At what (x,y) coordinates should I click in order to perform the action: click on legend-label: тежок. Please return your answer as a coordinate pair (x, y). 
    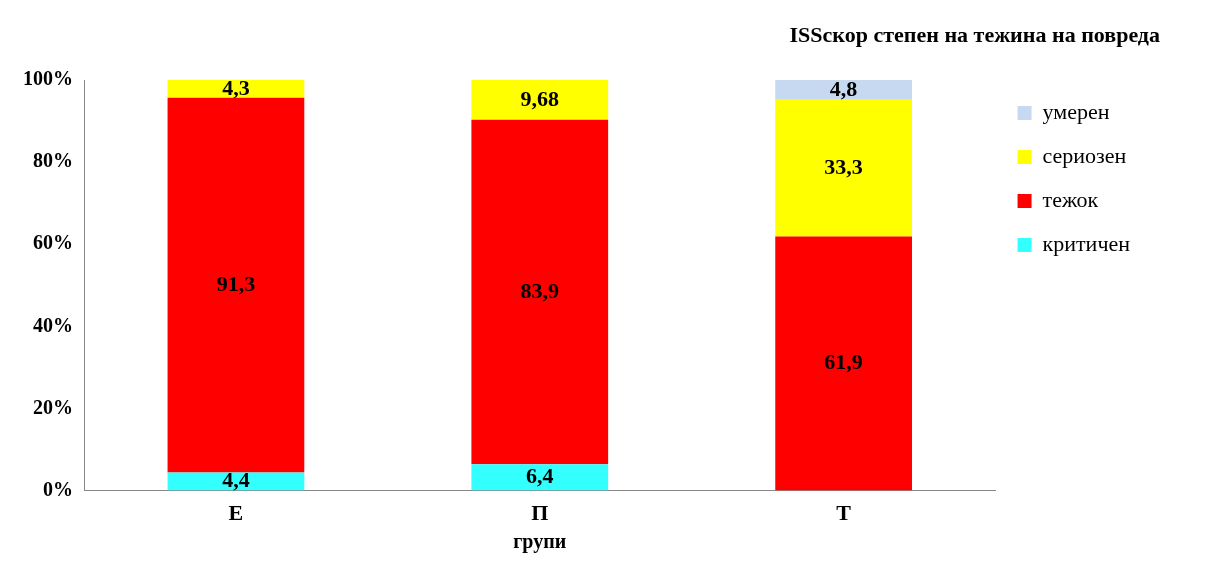
    Looking at the image, I should click on (1070, 199).